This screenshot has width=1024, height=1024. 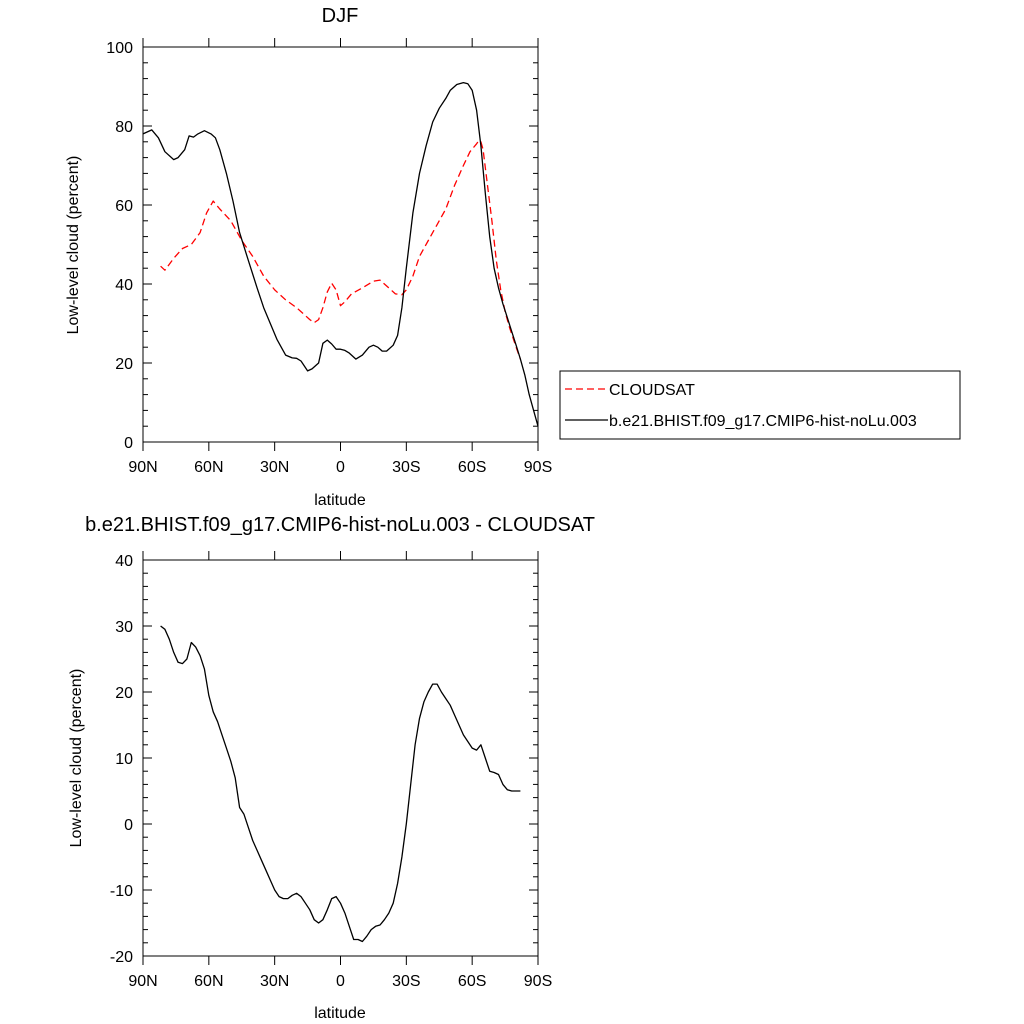 I want to click on legend-frame, so click(x=760, y=405).